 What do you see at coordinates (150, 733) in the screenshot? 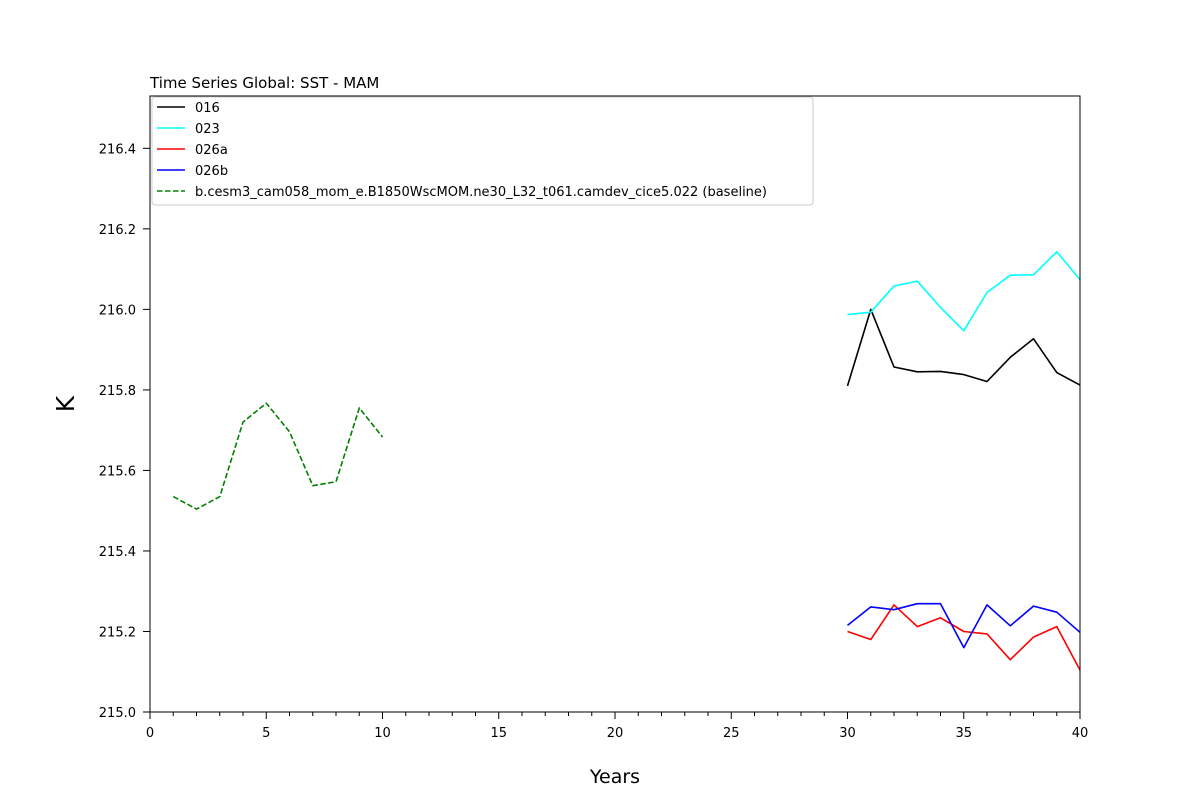
I see `x-tick-label: 0` at bounding box center [150, 733].